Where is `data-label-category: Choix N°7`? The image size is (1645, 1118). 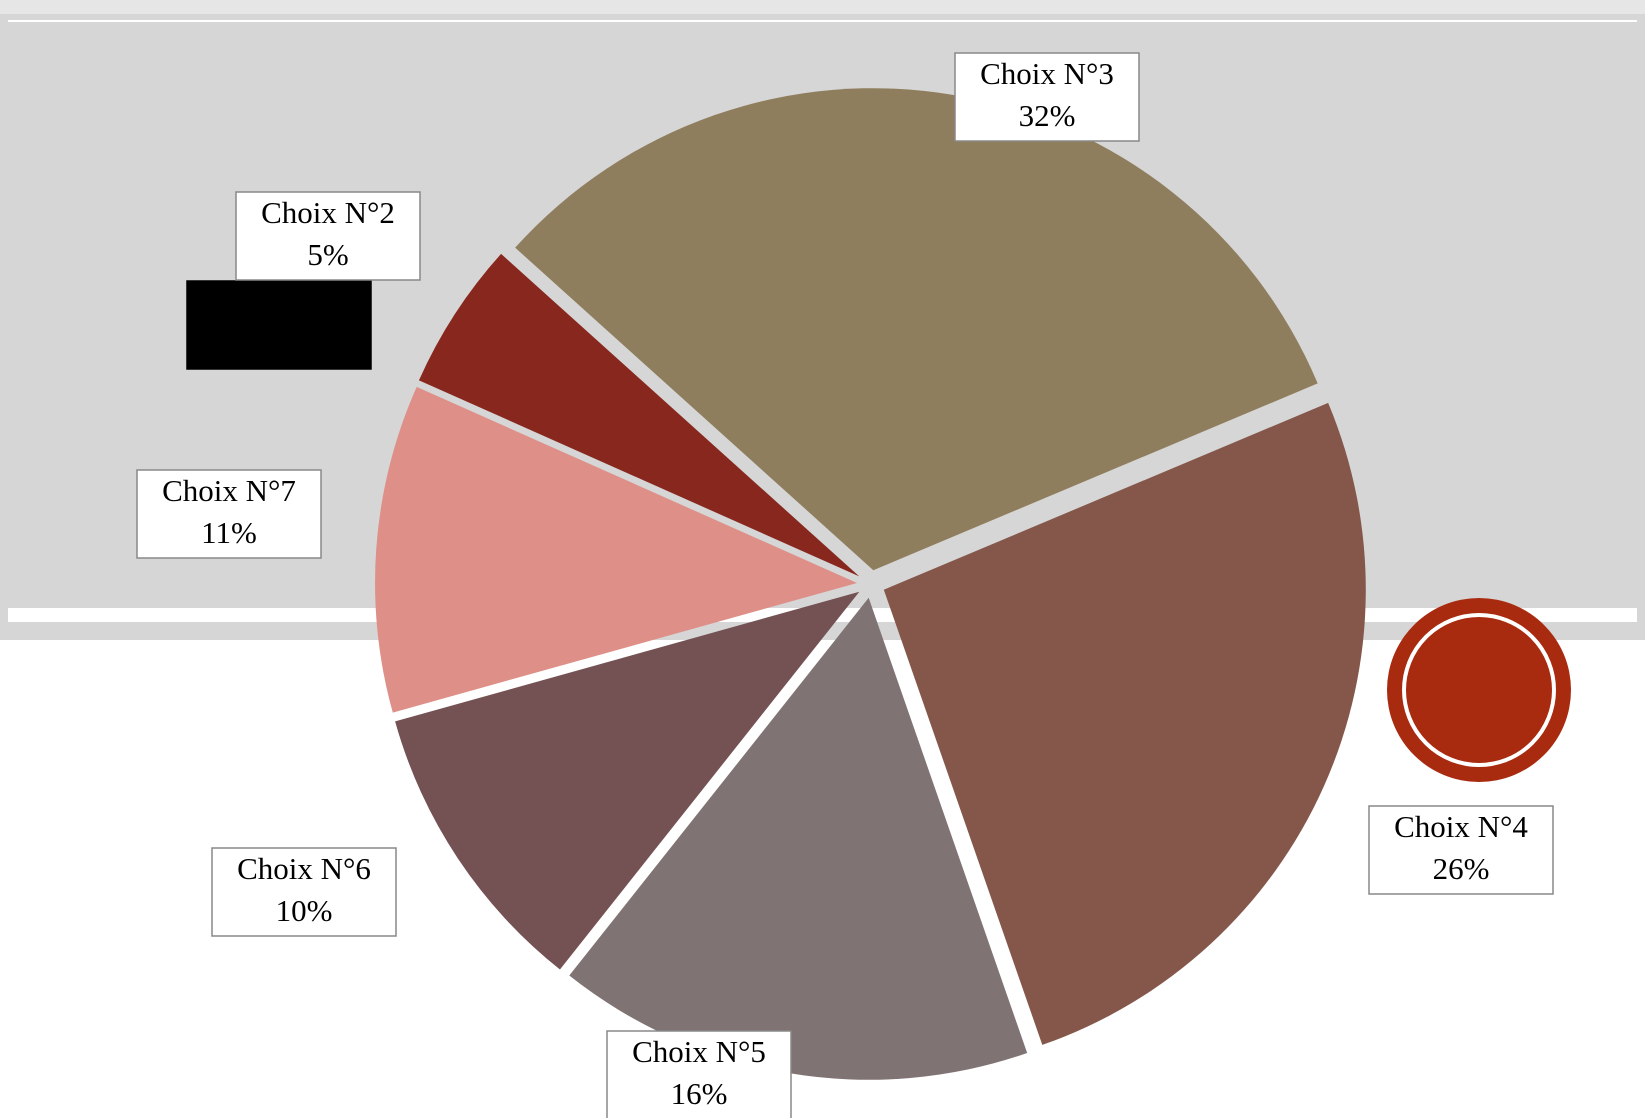 data-label-category: Choix N°7 is located at coordinates (229, 490).